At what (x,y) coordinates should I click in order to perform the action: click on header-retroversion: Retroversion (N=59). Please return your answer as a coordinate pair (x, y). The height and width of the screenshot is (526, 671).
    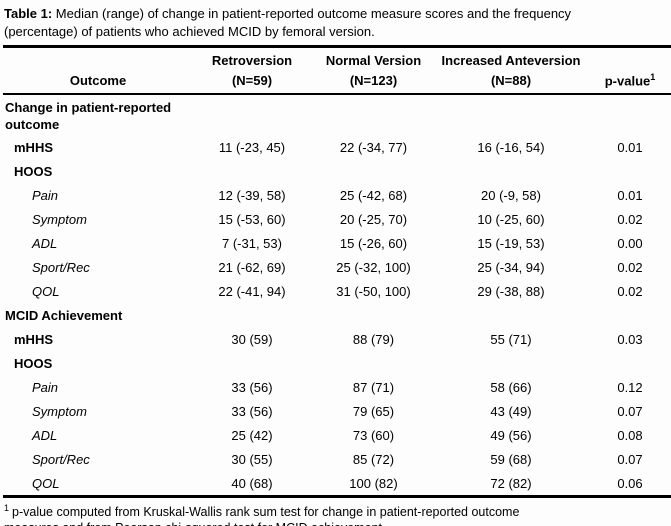
    Looking at the image, I should click on (252, 70).